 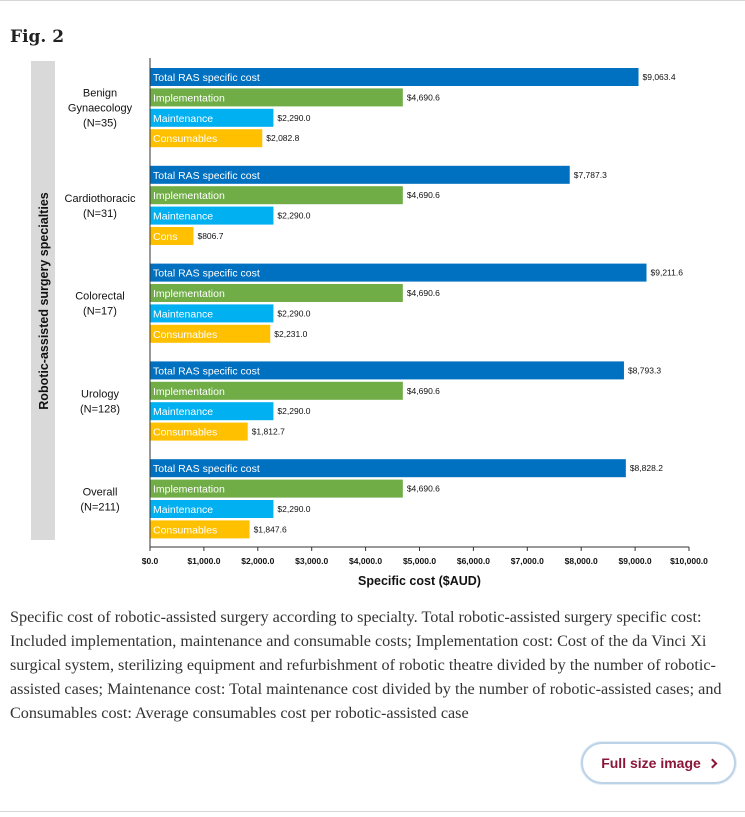 What do you see at coordinates (100, 395) in the screenshot?
I see `category-label: Urology` at bounding box center [100, 395].